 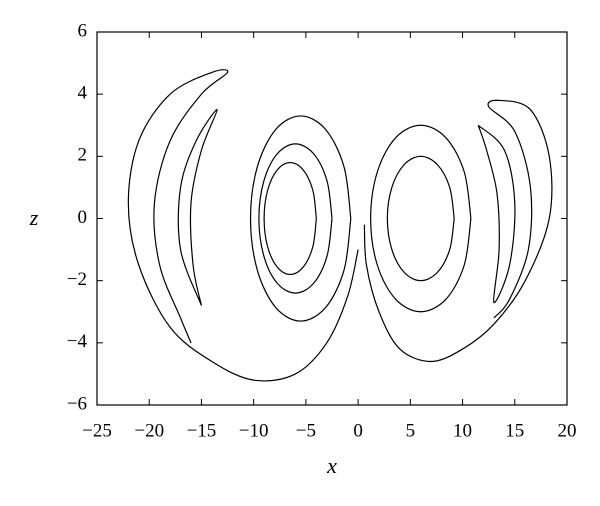 I want to click on x-tick-label: −15, so click(x=202, y=430).